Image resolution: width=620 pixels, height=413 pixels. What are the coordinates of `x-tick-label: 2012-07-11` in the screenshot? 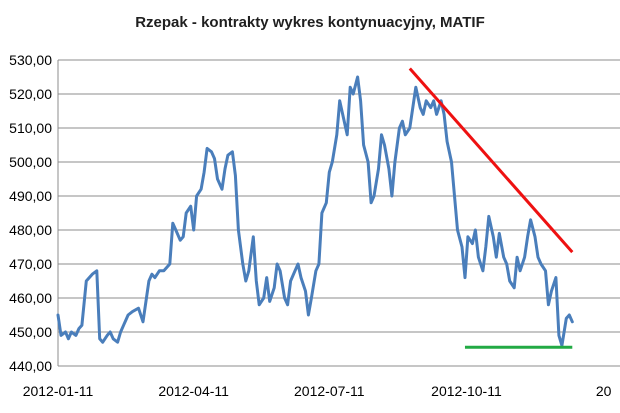 It's located at (329, 391).